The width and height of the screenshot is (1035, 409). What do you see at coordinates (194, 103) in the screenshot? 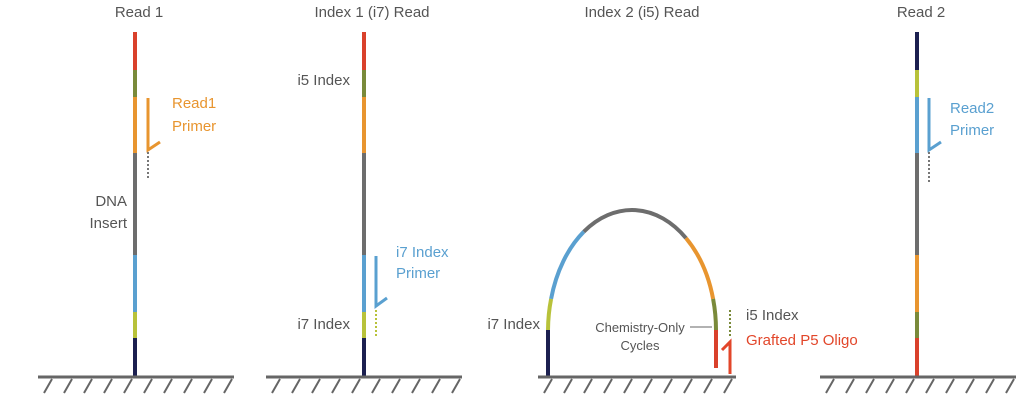
I see `label: Read1` at bounding box center [194, 103].